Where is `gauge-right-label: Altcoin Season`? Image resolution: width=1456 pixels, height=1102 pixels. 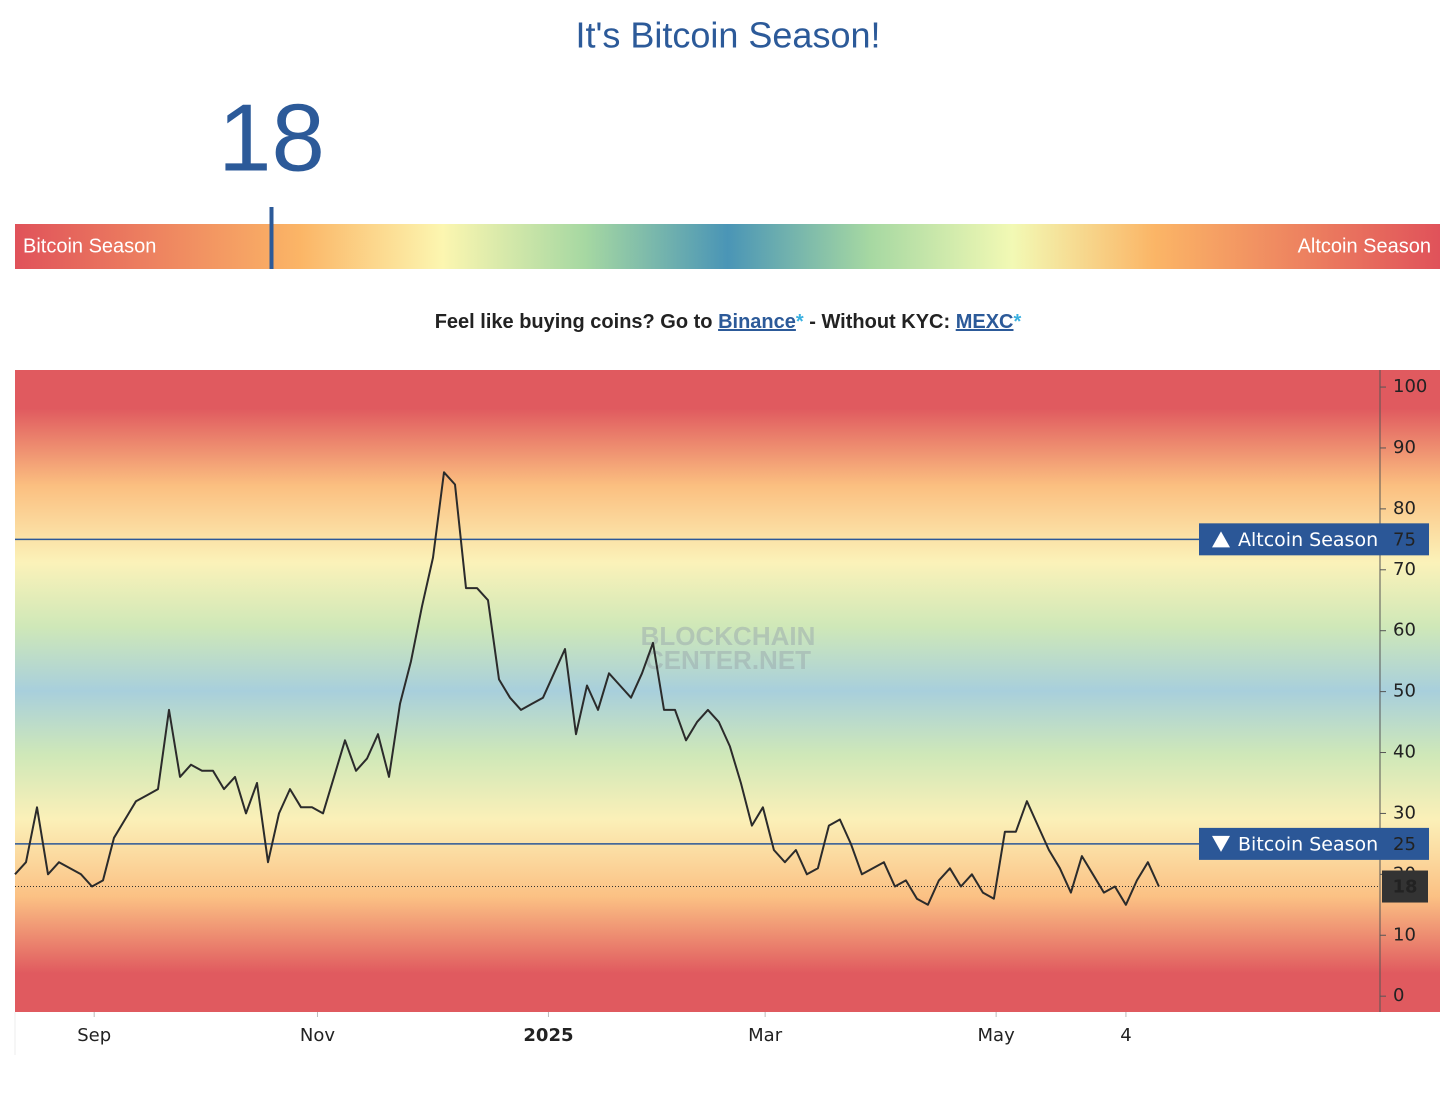
gauge-right-label: Altcoin Season is located at coordinates (1364, 246).